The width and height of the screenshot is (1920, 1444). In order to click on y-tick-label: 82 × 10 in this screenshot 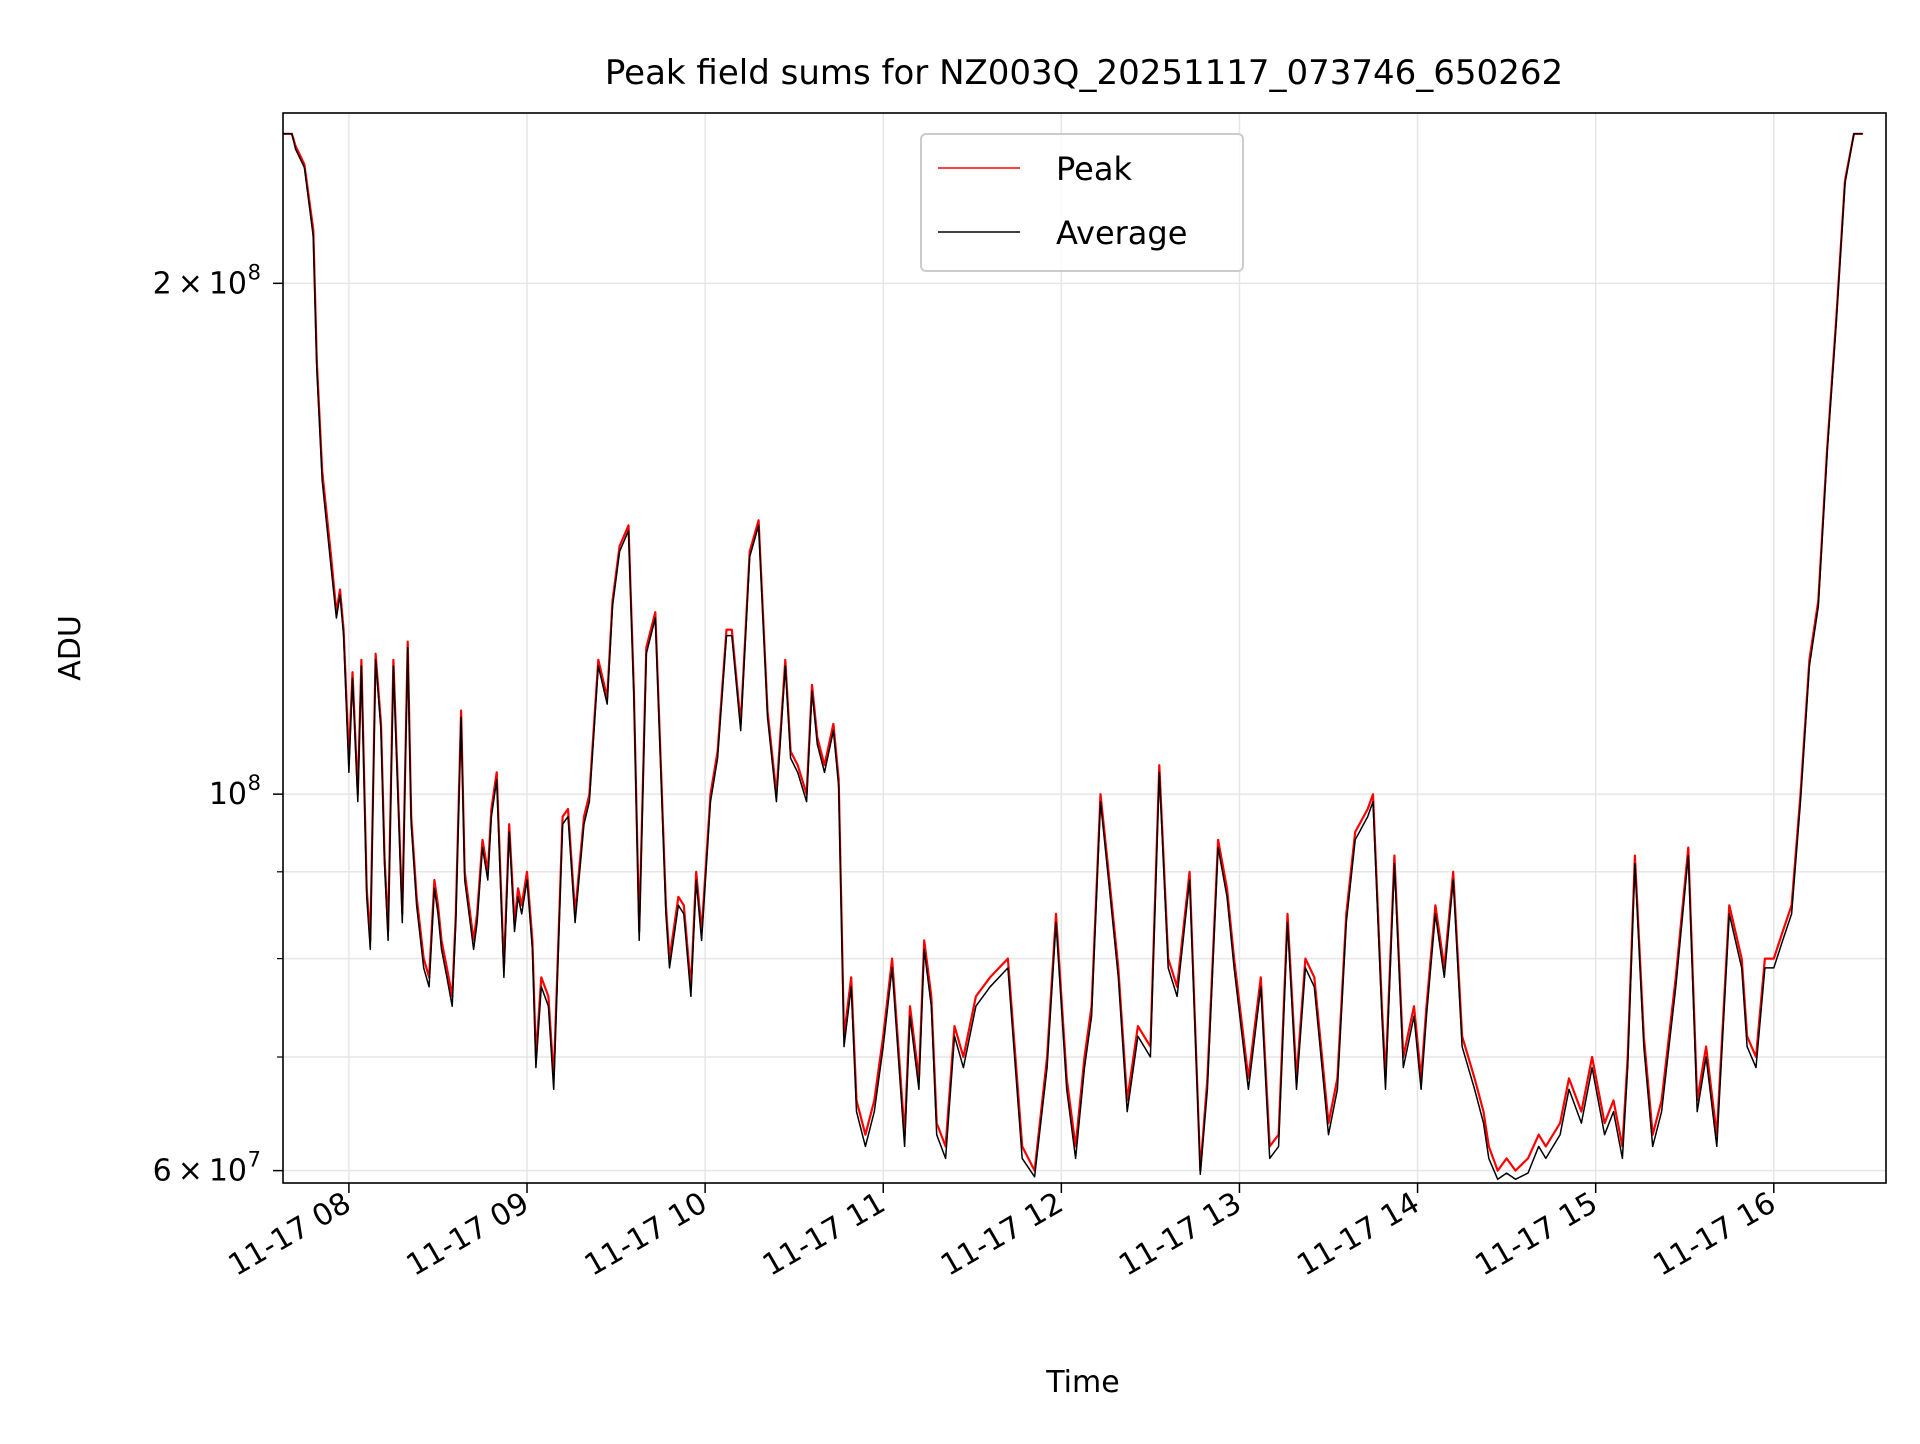, I will do `click(207, 280)`.